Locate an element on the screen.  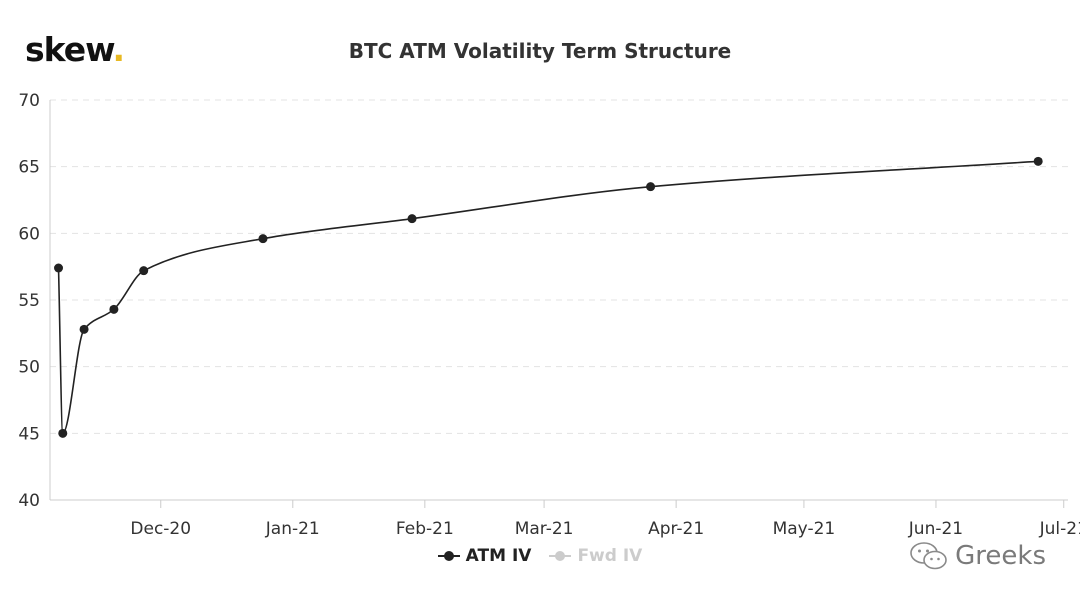
legend-item-fwd-iv: Fwd IV is located at coordinates (595, 556).